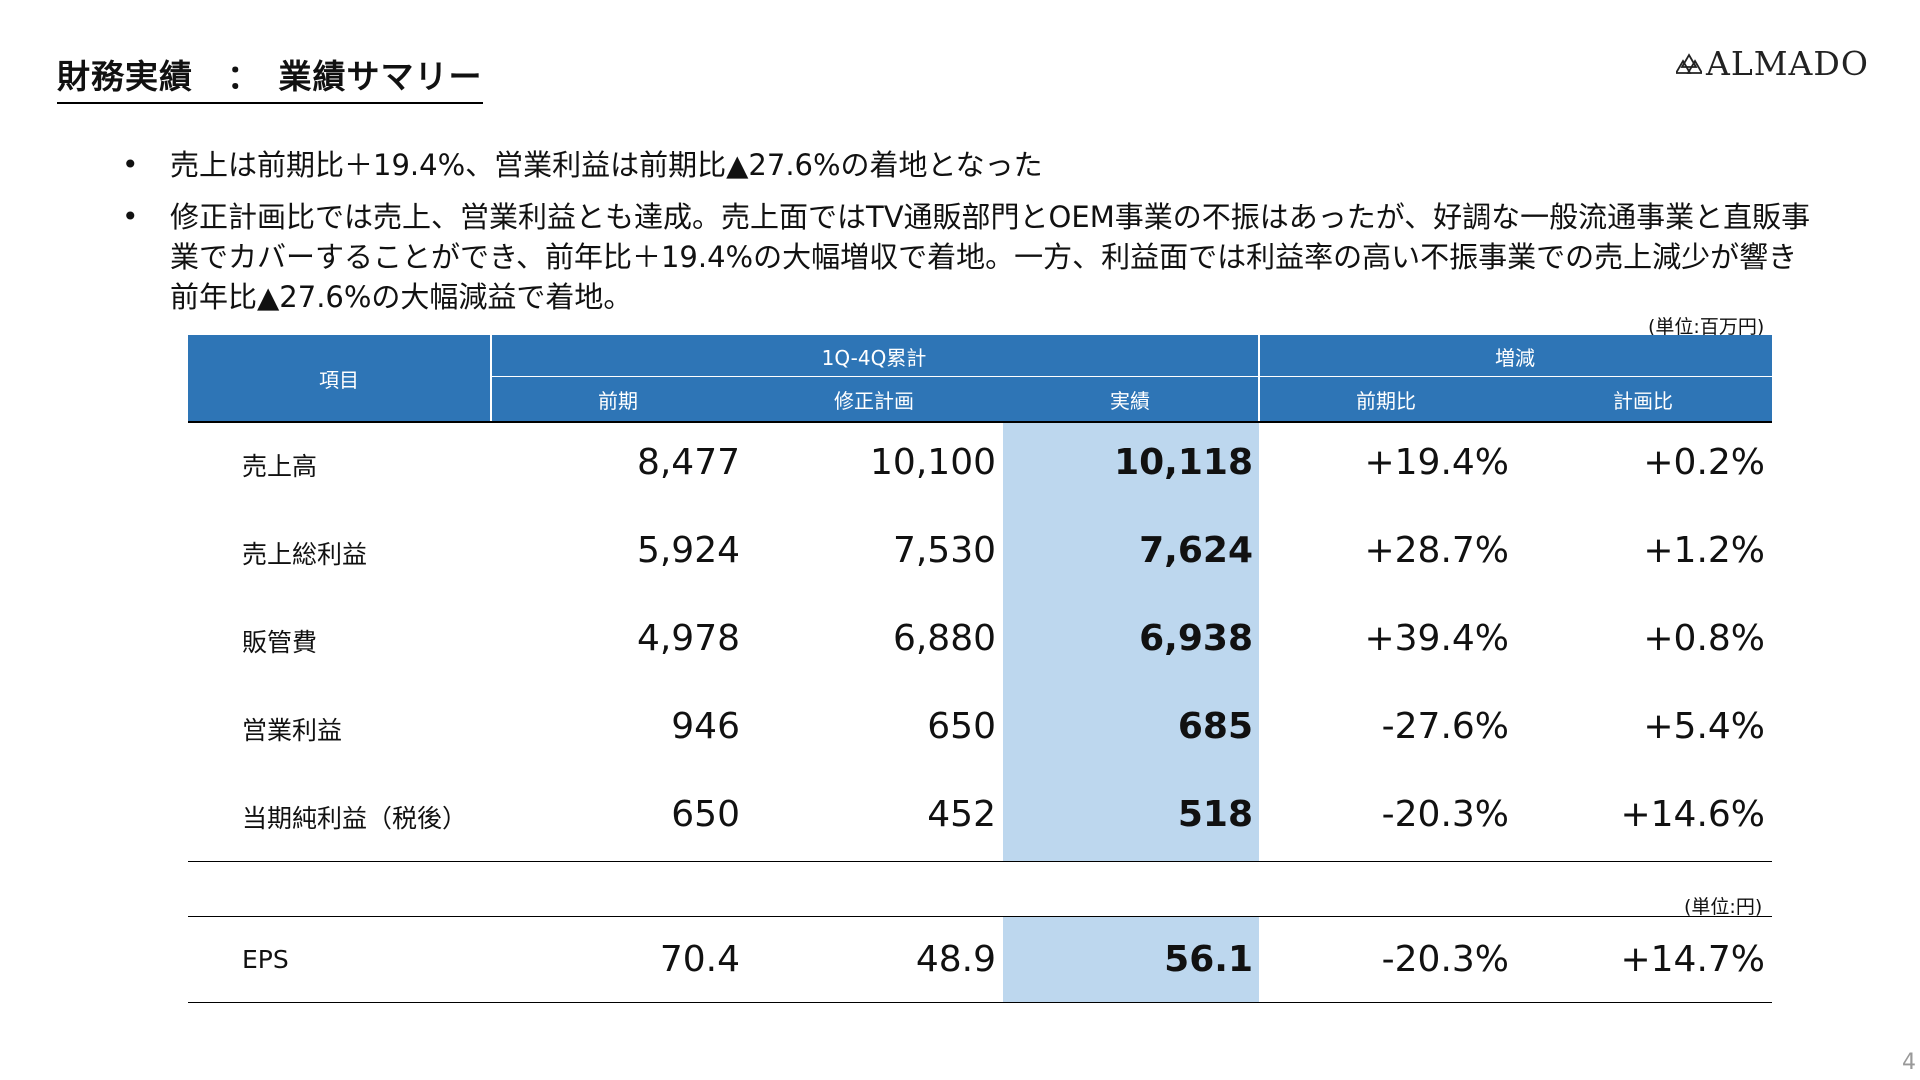  What do you see at coordinates (955, 959) in the screenshot?
I see `cell-plan: 48.9` at bounding box center [955, 959].